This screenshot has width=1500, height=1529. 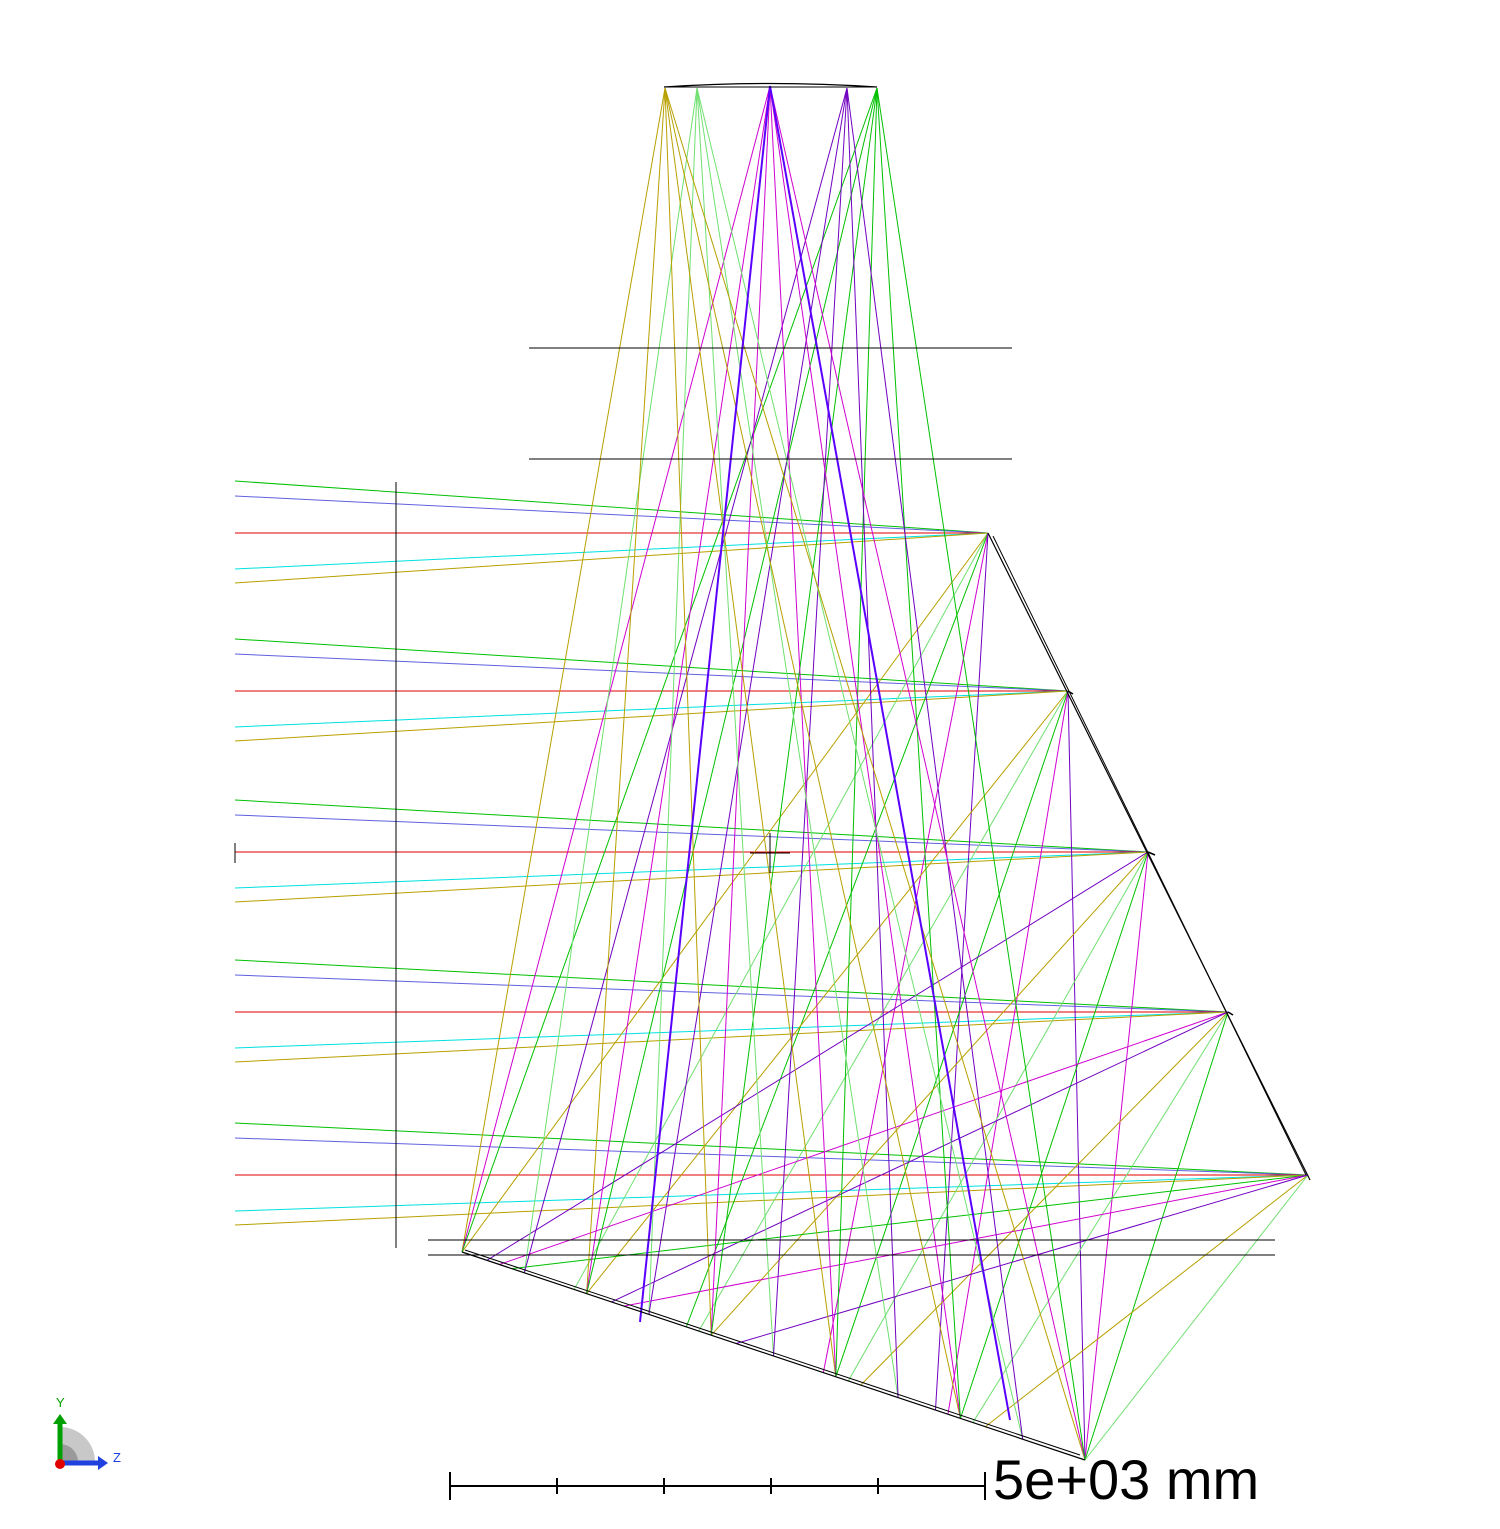 I want to click on ray-chief-a, so click(x=705, y=704).